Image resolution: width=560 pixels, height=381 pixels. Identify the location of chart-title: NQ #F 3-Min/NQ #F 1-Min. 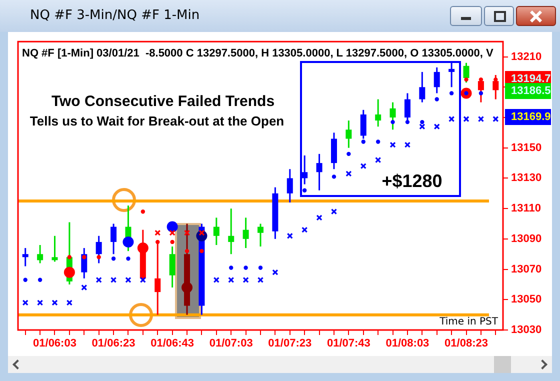
(115, 15).